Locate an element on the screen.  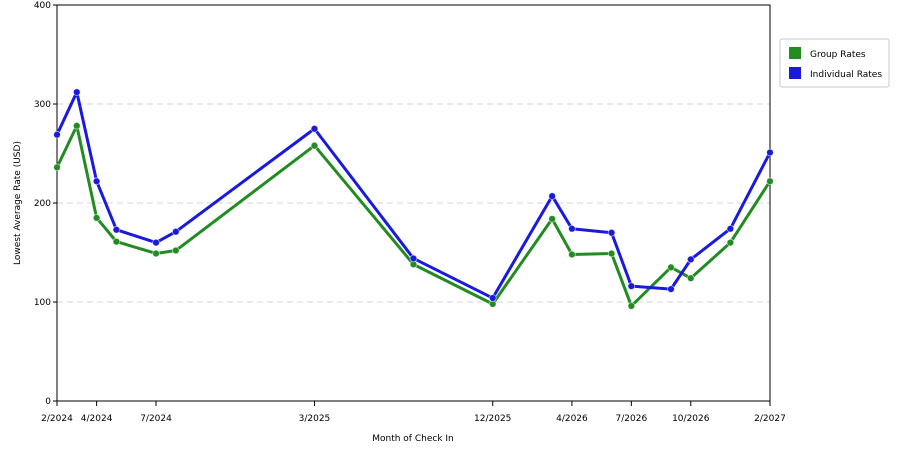
y-tick-label: 300 is located at coordinates (42, 105).